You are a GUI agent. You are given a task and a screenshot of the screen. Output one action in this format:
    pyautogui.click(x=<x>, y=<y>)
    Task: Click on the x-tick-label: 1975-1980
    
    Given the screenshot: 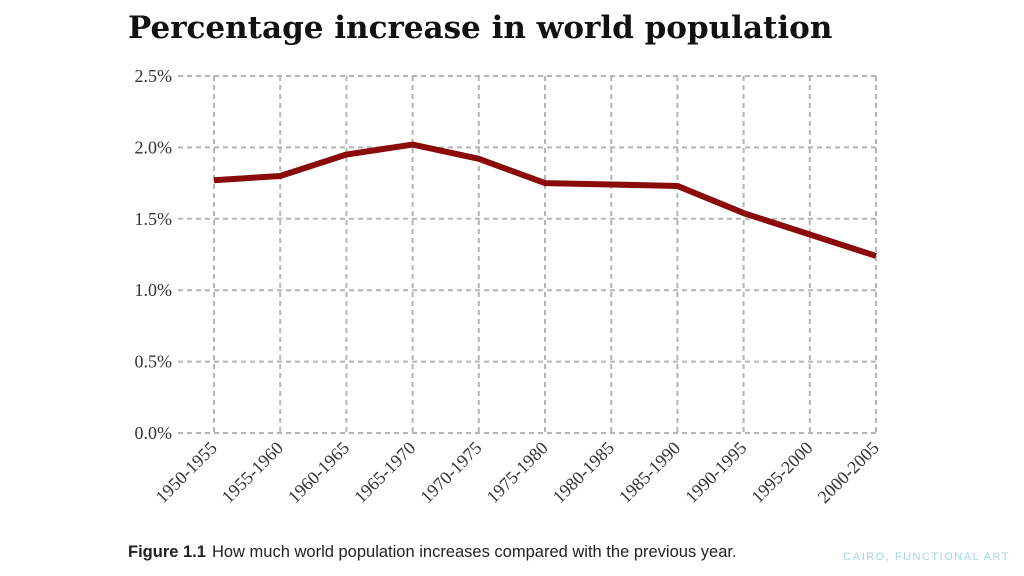 What is the action you would take?
    pyautogui.click(x=517, y=472)
    